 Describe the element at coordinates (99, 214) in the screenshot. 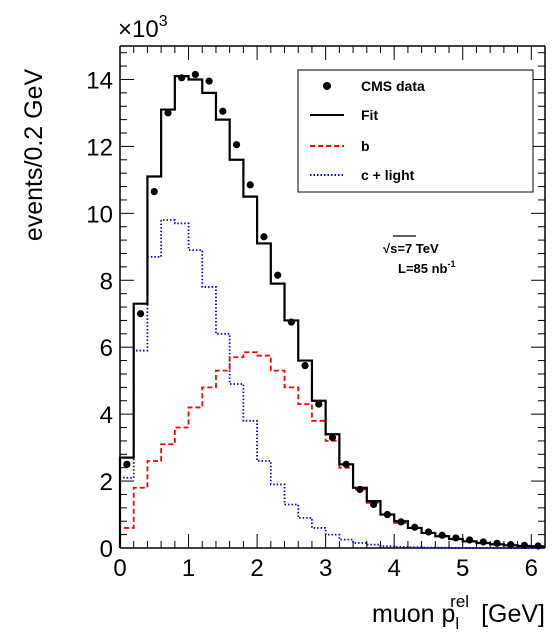

I see `y-tick-label: 10` at that location.